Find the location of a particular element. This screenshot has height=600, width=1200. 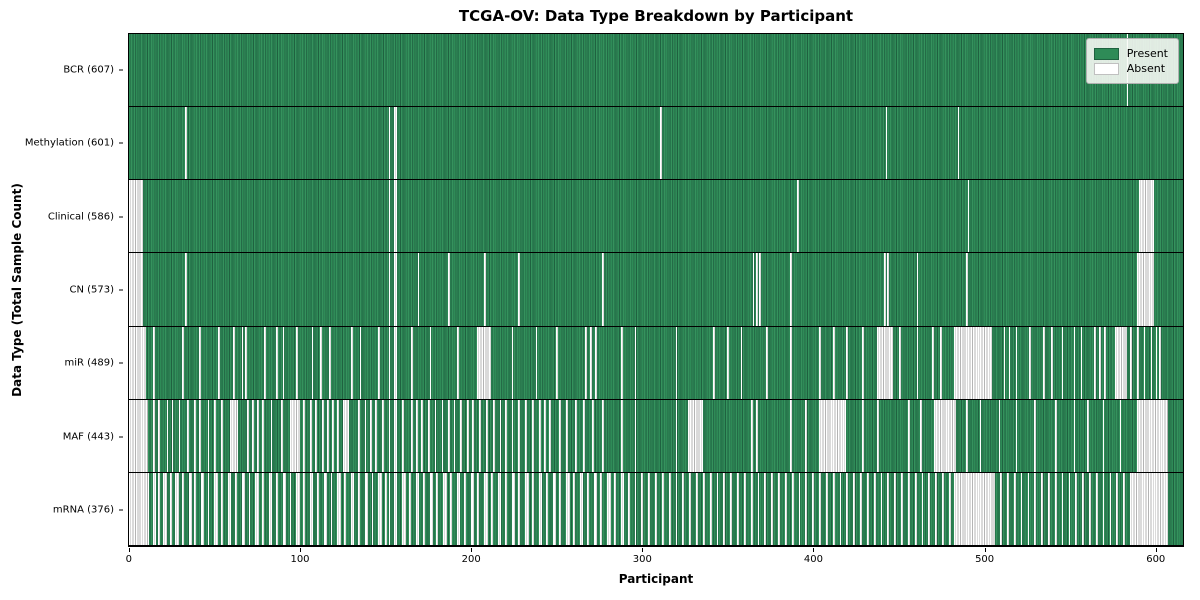

present-swatch-icon is located at coordinates (1106, 53).